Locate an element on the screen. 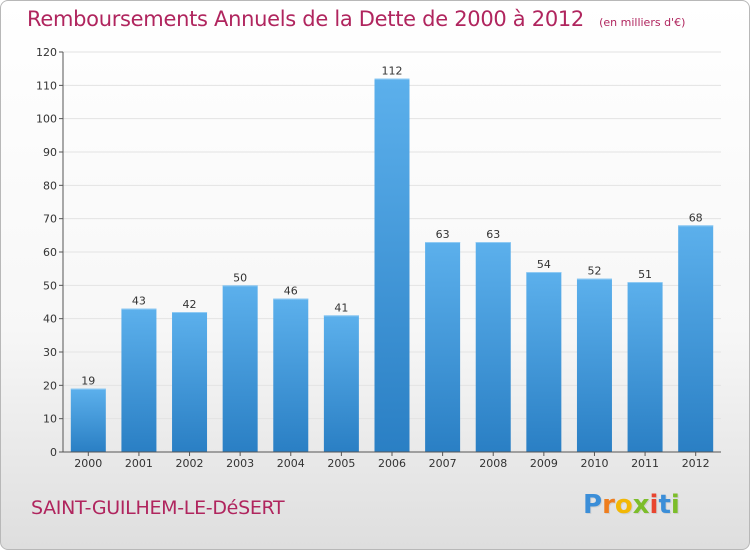 This screenshot has height=550, width=750. x-tick-label: 2002 is located at coordinates (190, 463).